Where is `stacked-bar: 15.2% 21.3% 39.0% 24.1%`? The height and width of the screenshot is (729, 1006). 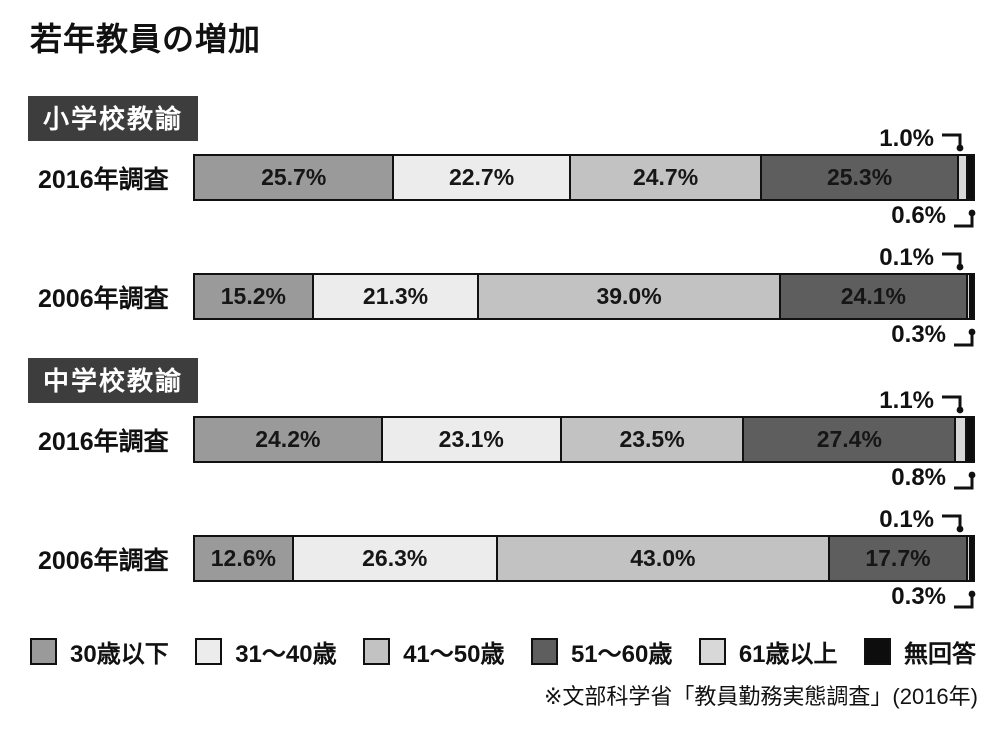
stacked-bar: 15.2% 21.3% 39.0% 24.1% is located at coordinates (584, 296).